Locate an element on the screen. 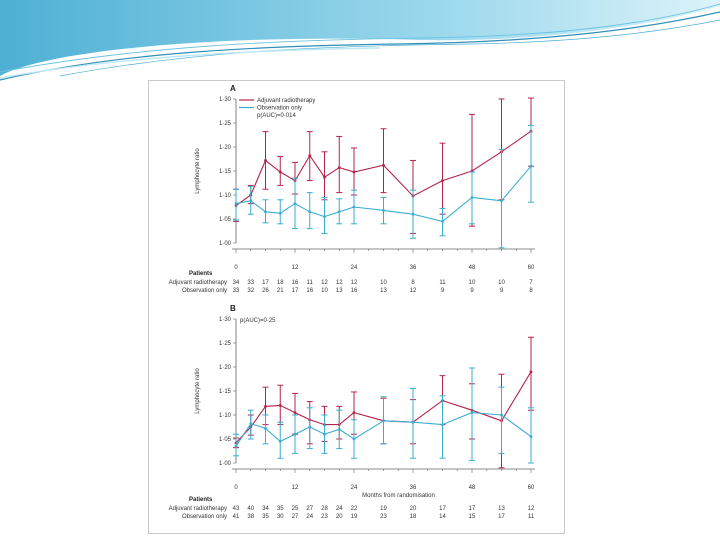 Image resolution: width=720 pixels, height=540 pixels. panel-b-x-tick-label: 12 is located at coordinates (295, 488).